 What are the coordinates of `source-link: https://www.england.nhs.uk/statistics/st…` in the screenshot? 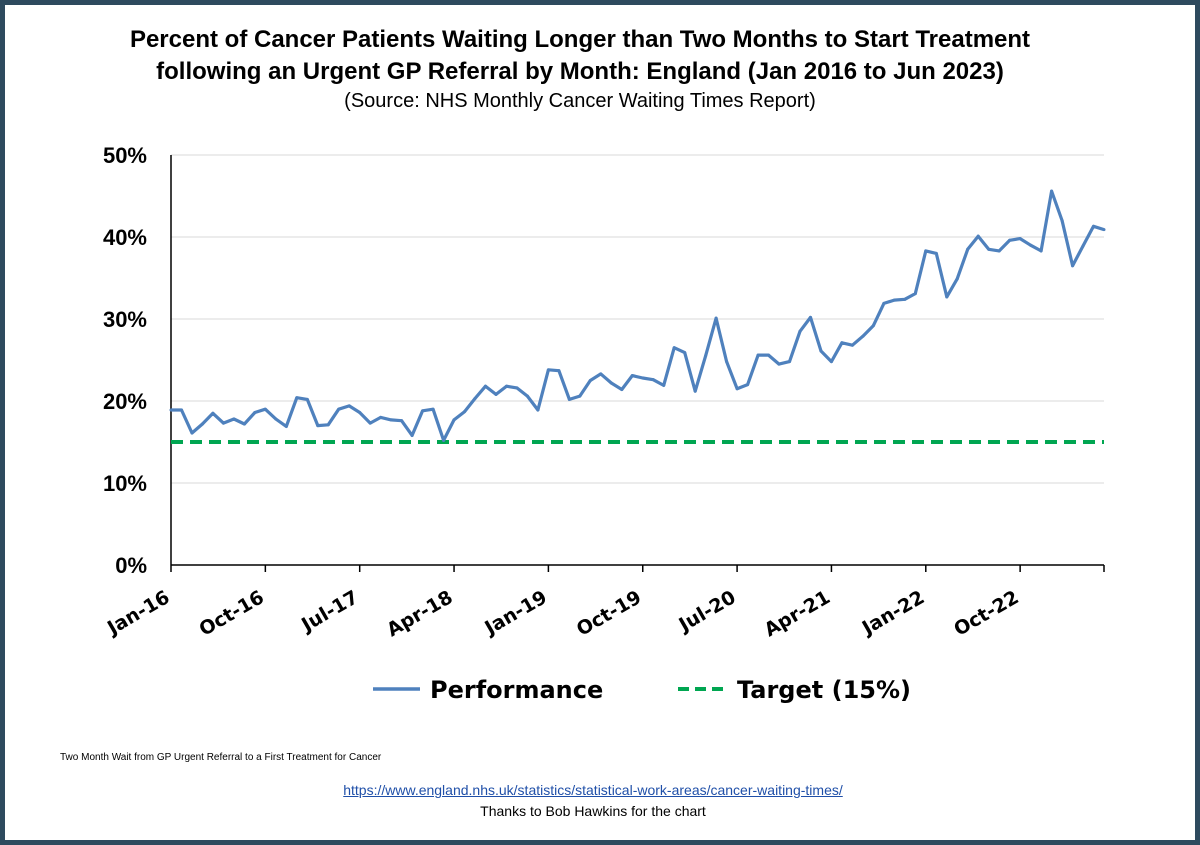 It's located at (593, 790).